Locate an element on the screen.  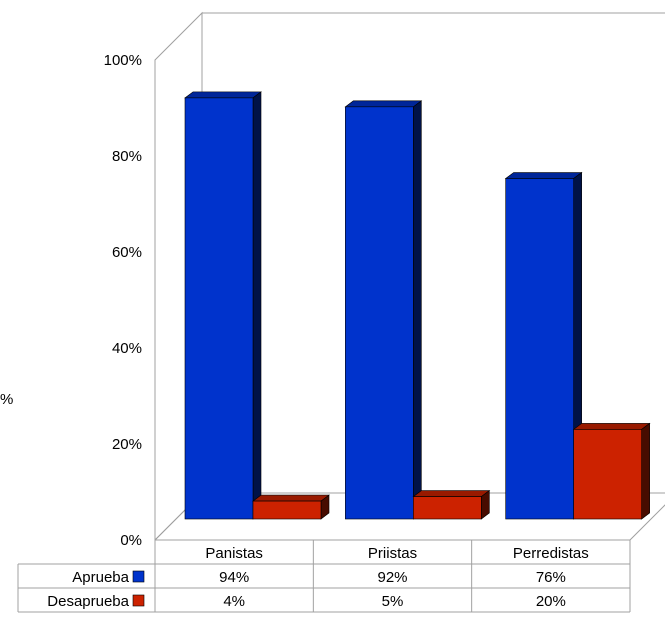
table-value-cell: 5% is located at coordinates (393, 601).